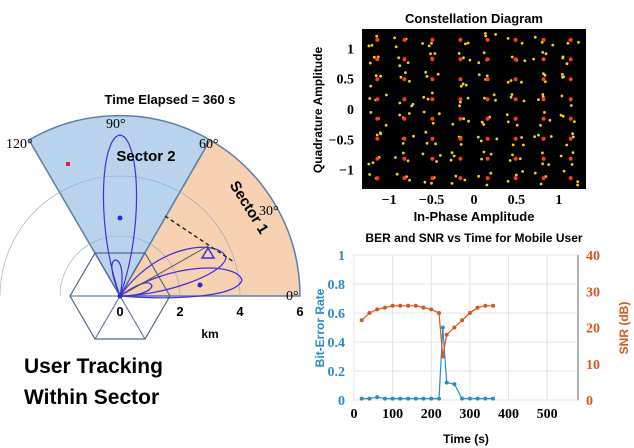 The width and height of the screenshot is (634, 448). What do you see at coordinates (341, 110) in the screenshot?
I see `constellation-y-ticks: 1 0.5 0 −0.5 −1` at bounding box center [341, 110].